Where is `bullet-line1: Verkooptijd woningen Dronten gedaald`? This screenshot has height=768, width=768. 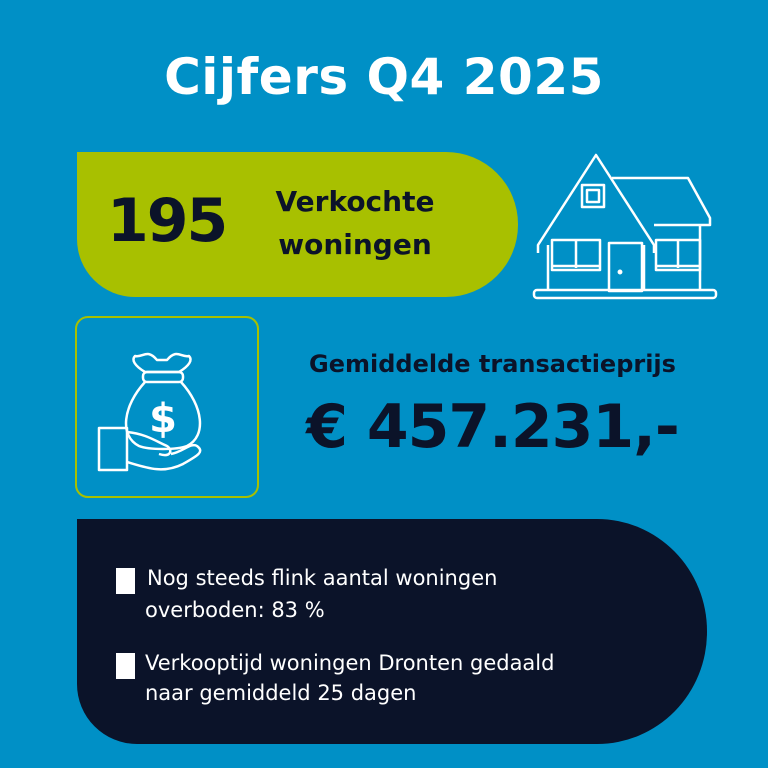 bullet-line1: Verkooptijd woningen Dronten gedaald is located at coordinates (350, 663).